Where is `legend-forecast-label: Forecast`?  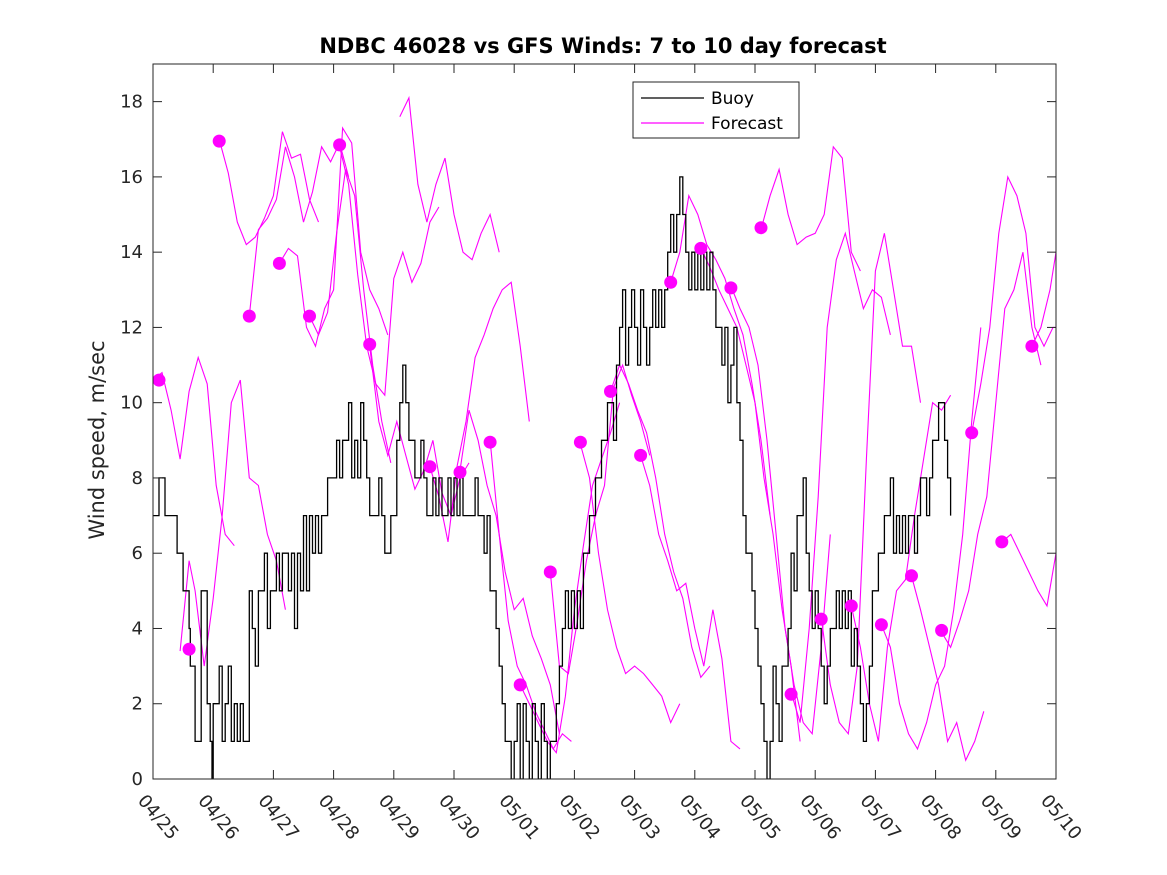
legend-forecast-label: Forecast is located at coordinates (747, 124).